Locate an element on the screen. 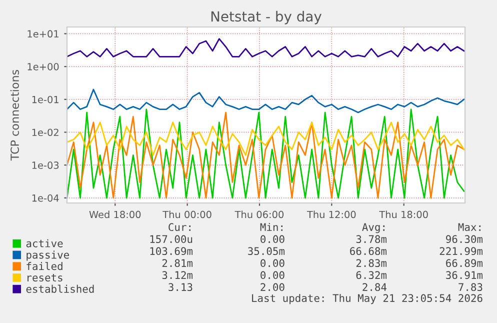  text: Min: is located at coordinates (271, 226).